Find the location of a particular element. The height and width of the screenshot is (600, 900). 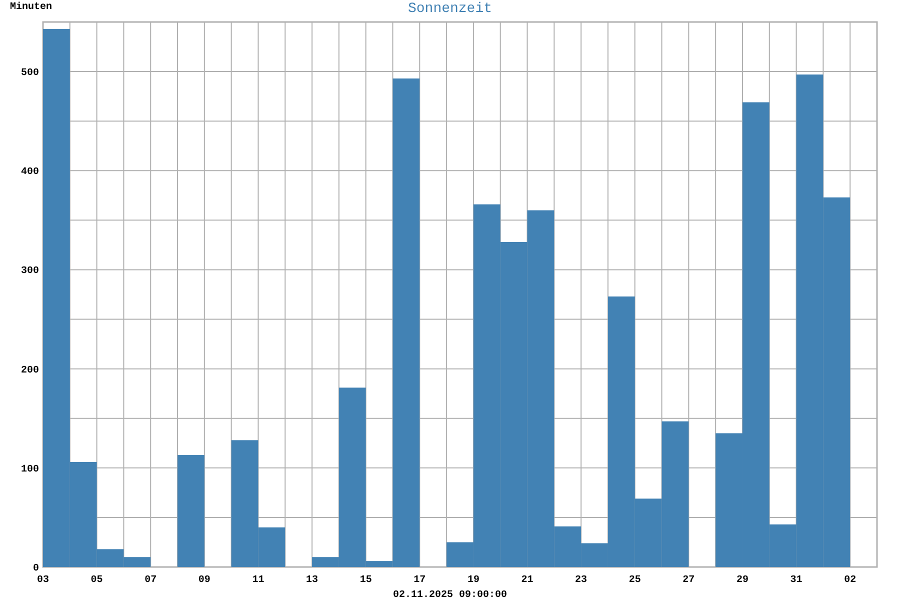

x-tick-label: 21 is located at coordinates (527, 580).